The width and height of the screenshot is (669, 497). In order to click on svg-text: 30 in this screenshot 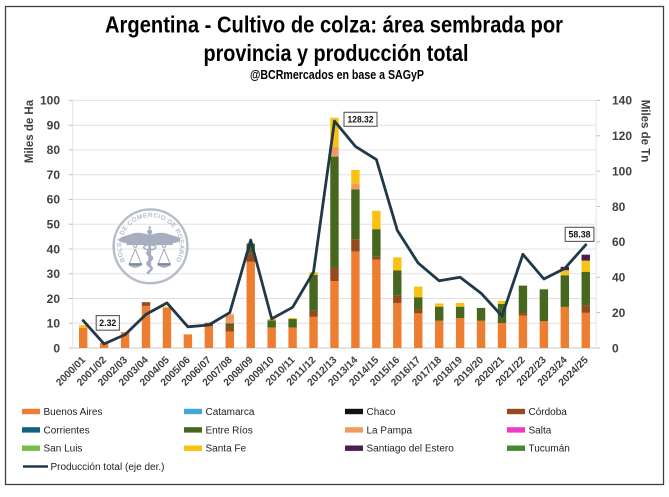, I will do `click(54, 274)`.